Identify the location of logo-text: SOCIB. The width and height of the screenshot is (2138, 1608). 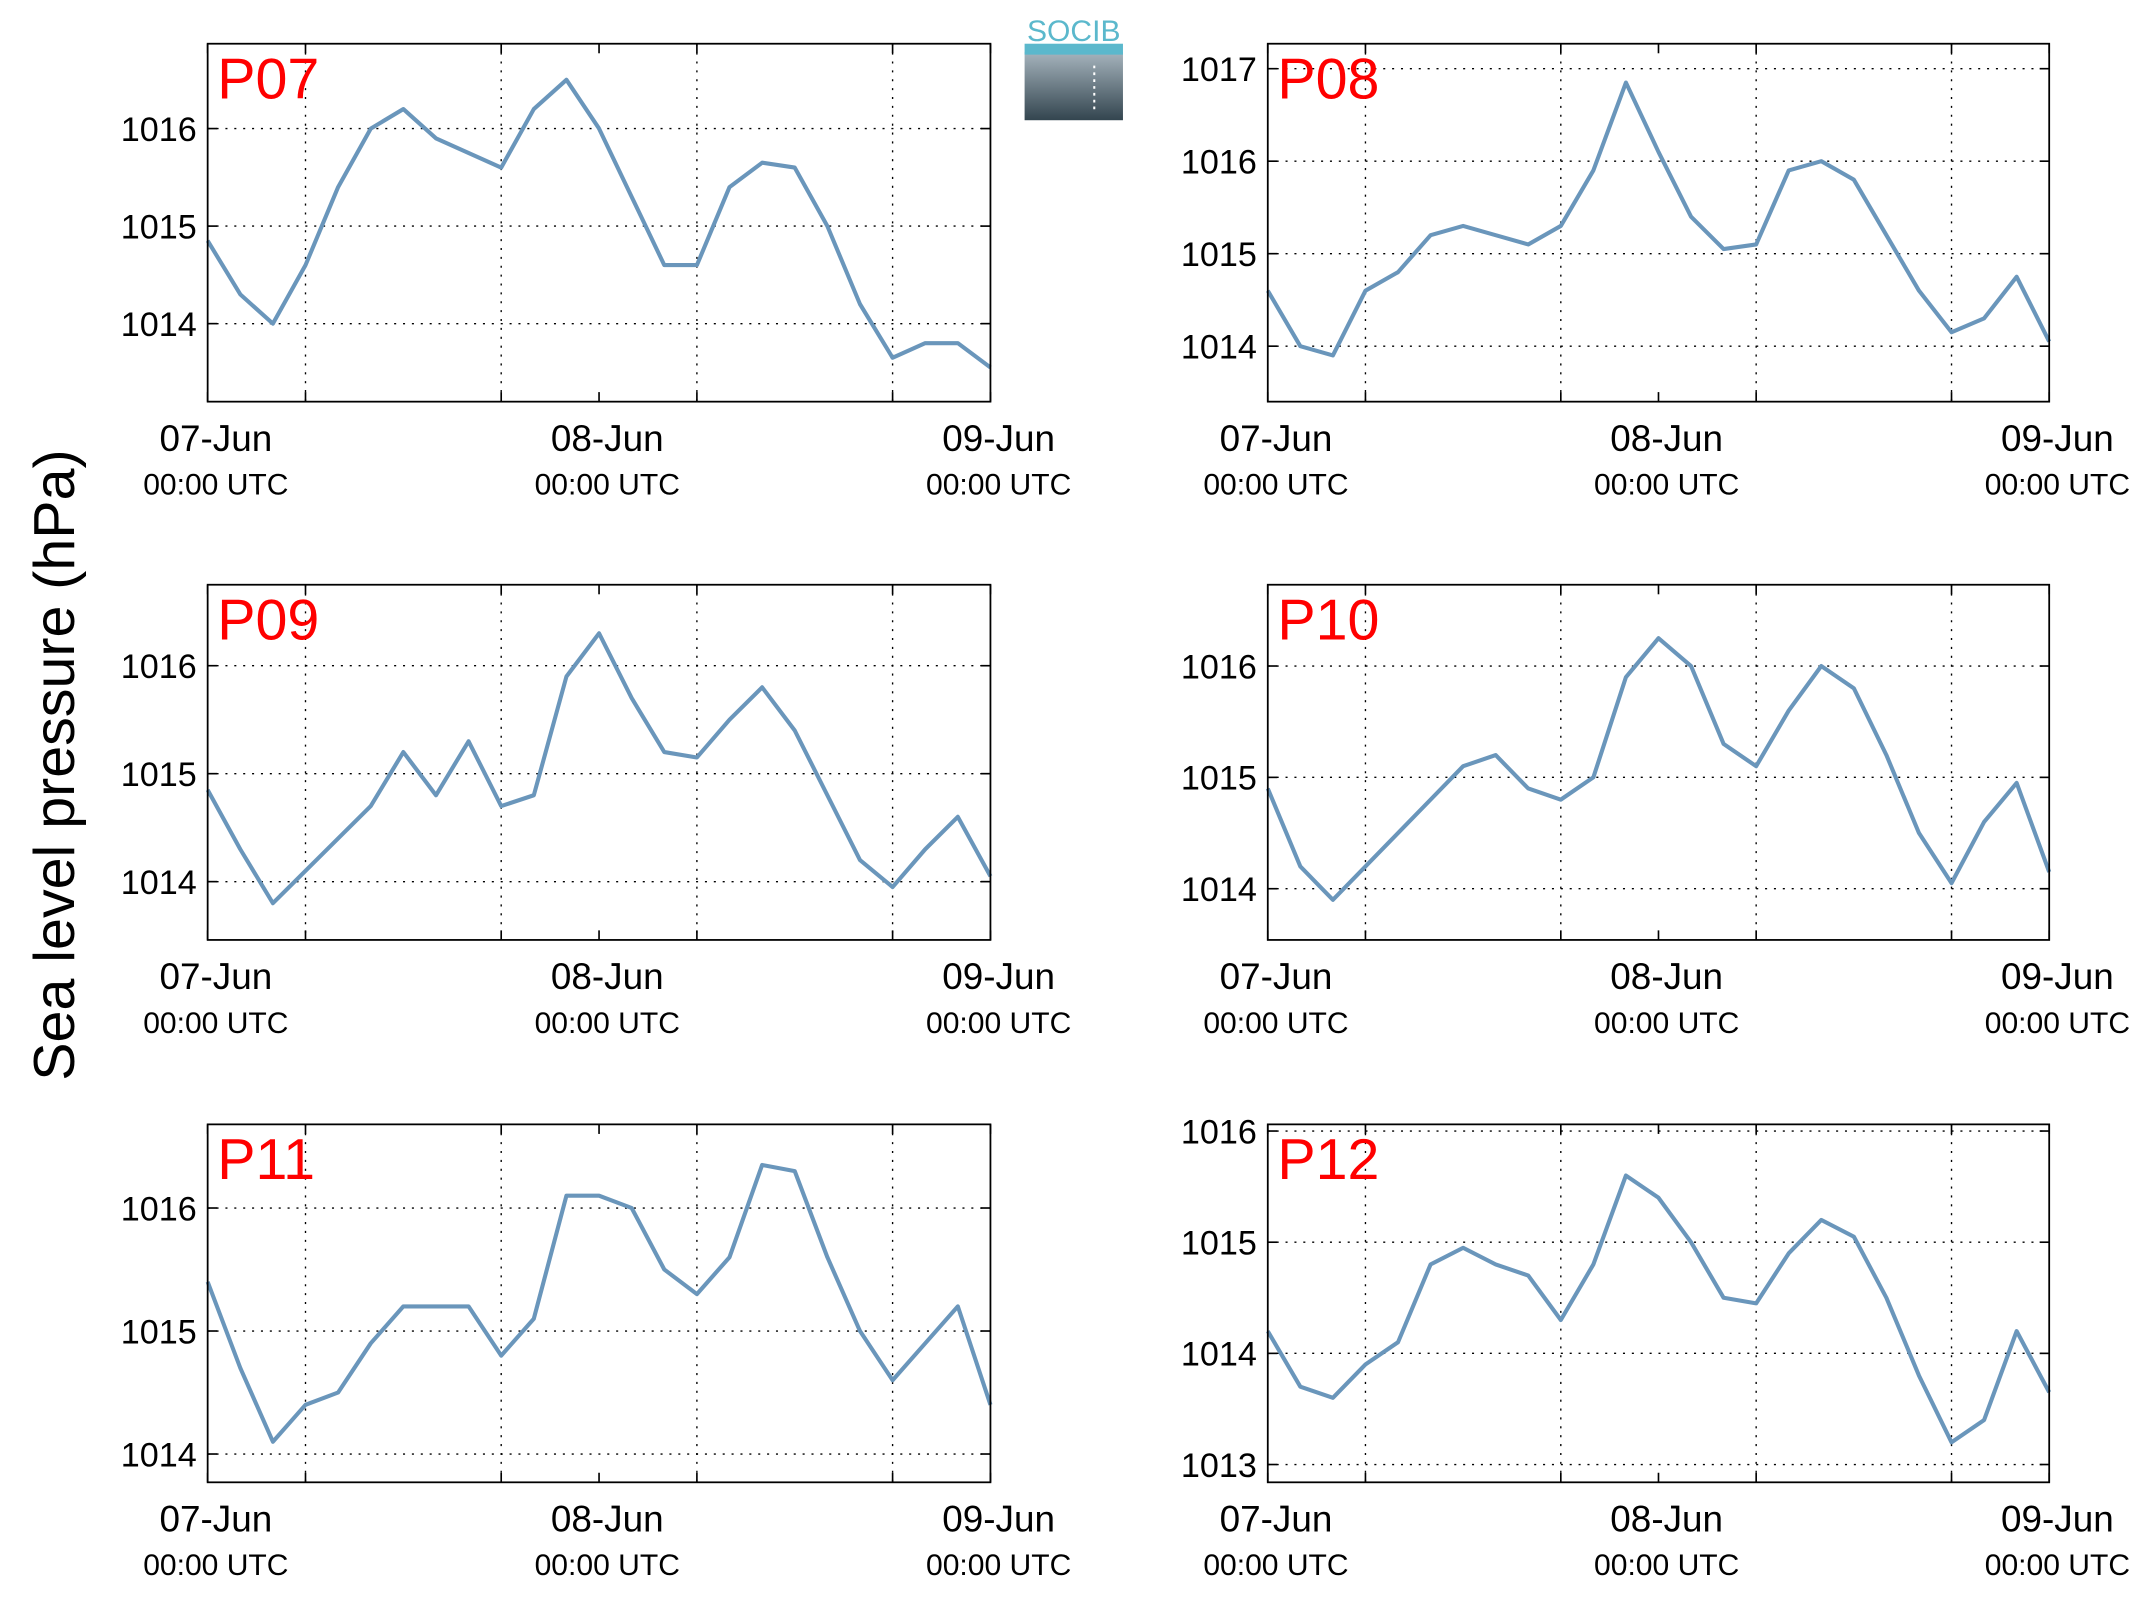
(1074, 31).